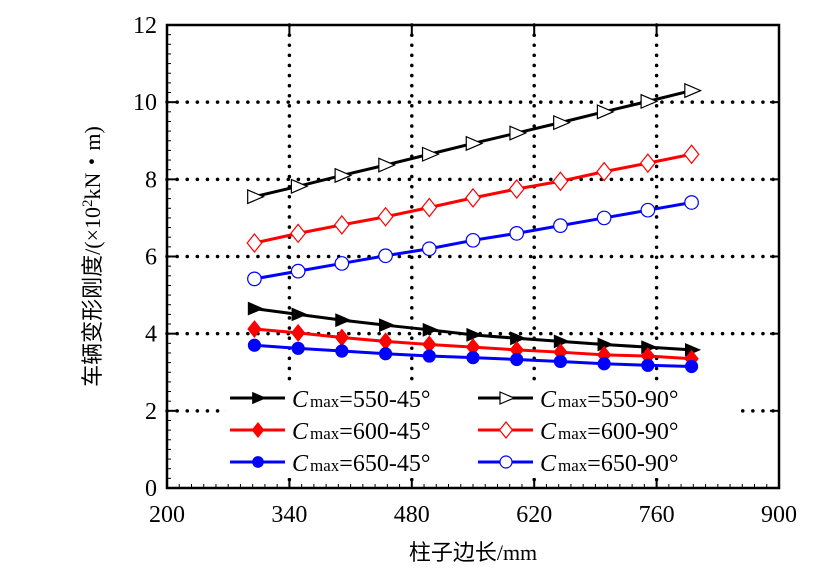  I want to click on x-tick-label: 200, so click(167, 515).